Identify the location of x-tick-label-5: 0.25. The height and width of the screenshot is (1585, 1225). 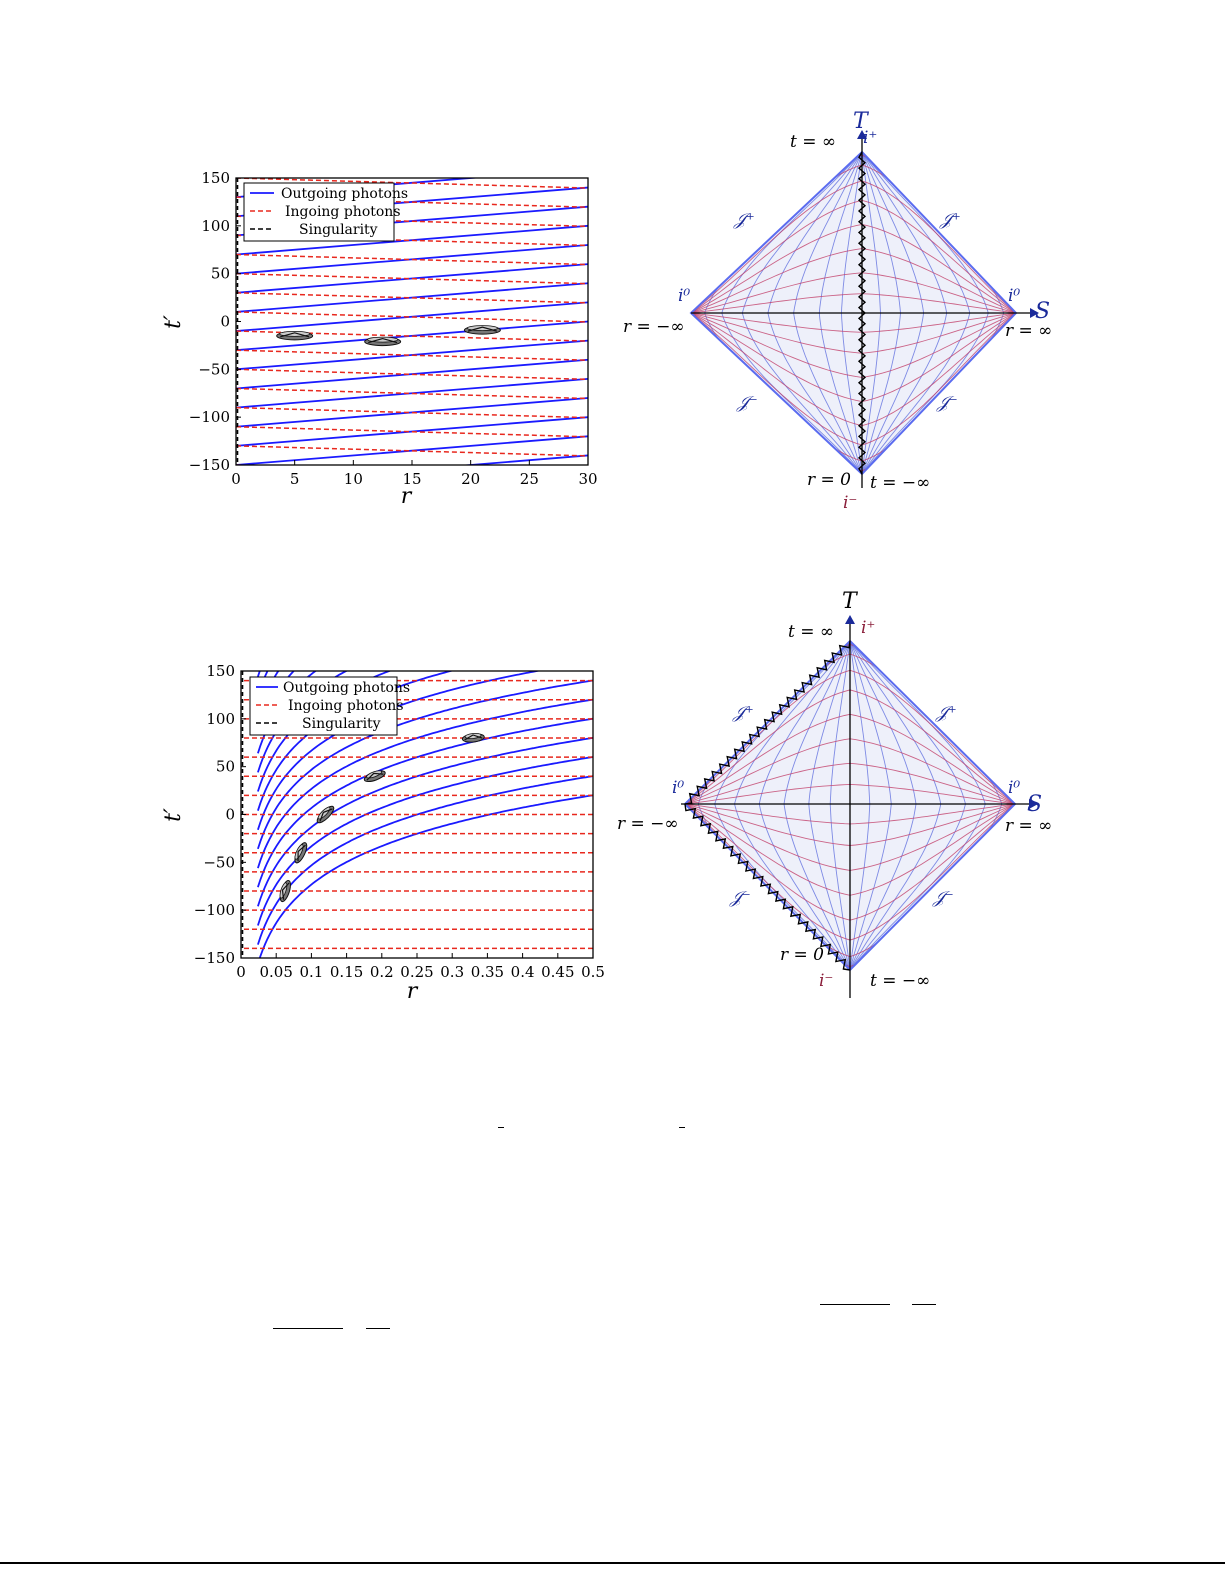
(416, 972).